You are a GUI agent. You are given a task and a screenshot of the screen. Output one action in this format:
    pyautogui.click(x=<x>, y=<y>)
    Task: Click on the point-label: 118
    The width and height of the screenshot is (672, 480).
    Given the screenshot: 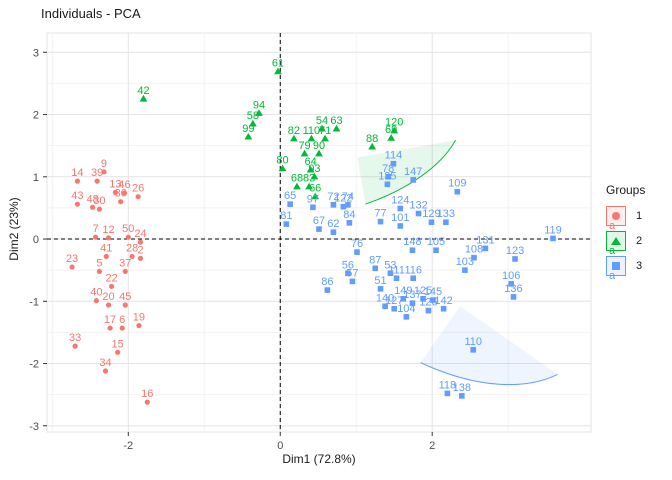 What is the action you would take?
    pyautogui.click(x=448, y=385)
    